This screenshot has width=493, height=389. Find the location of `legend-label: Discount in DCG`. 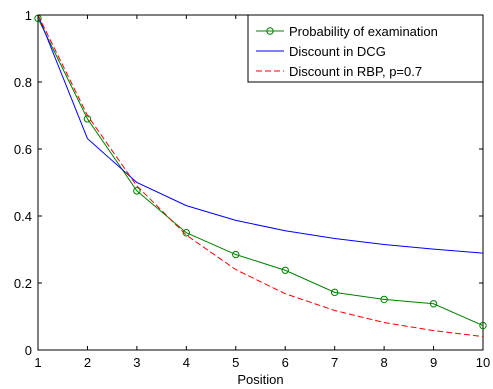

legend-label: Discount in DCG is located at coordinates (337, 51).